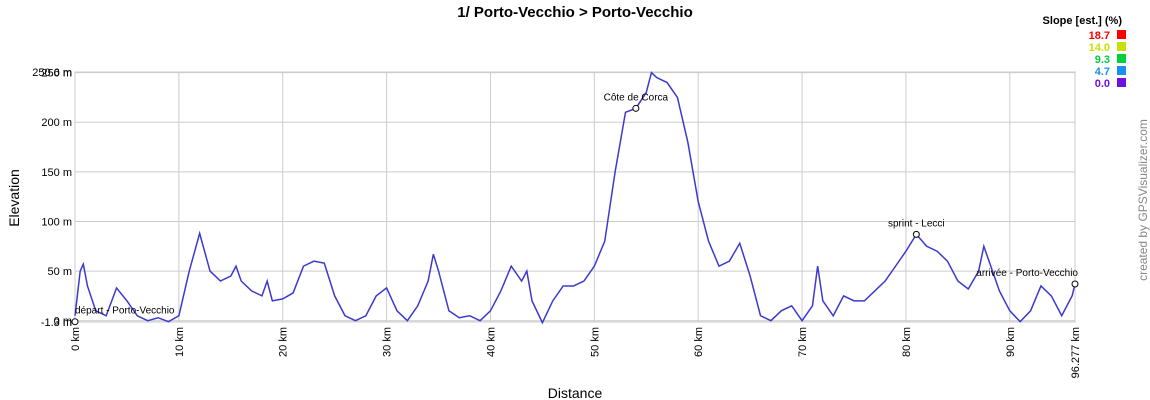 The width and height of the screenshot is (1150, 400). I want to click on y-tick-label: 100 m, so click(56, 222).